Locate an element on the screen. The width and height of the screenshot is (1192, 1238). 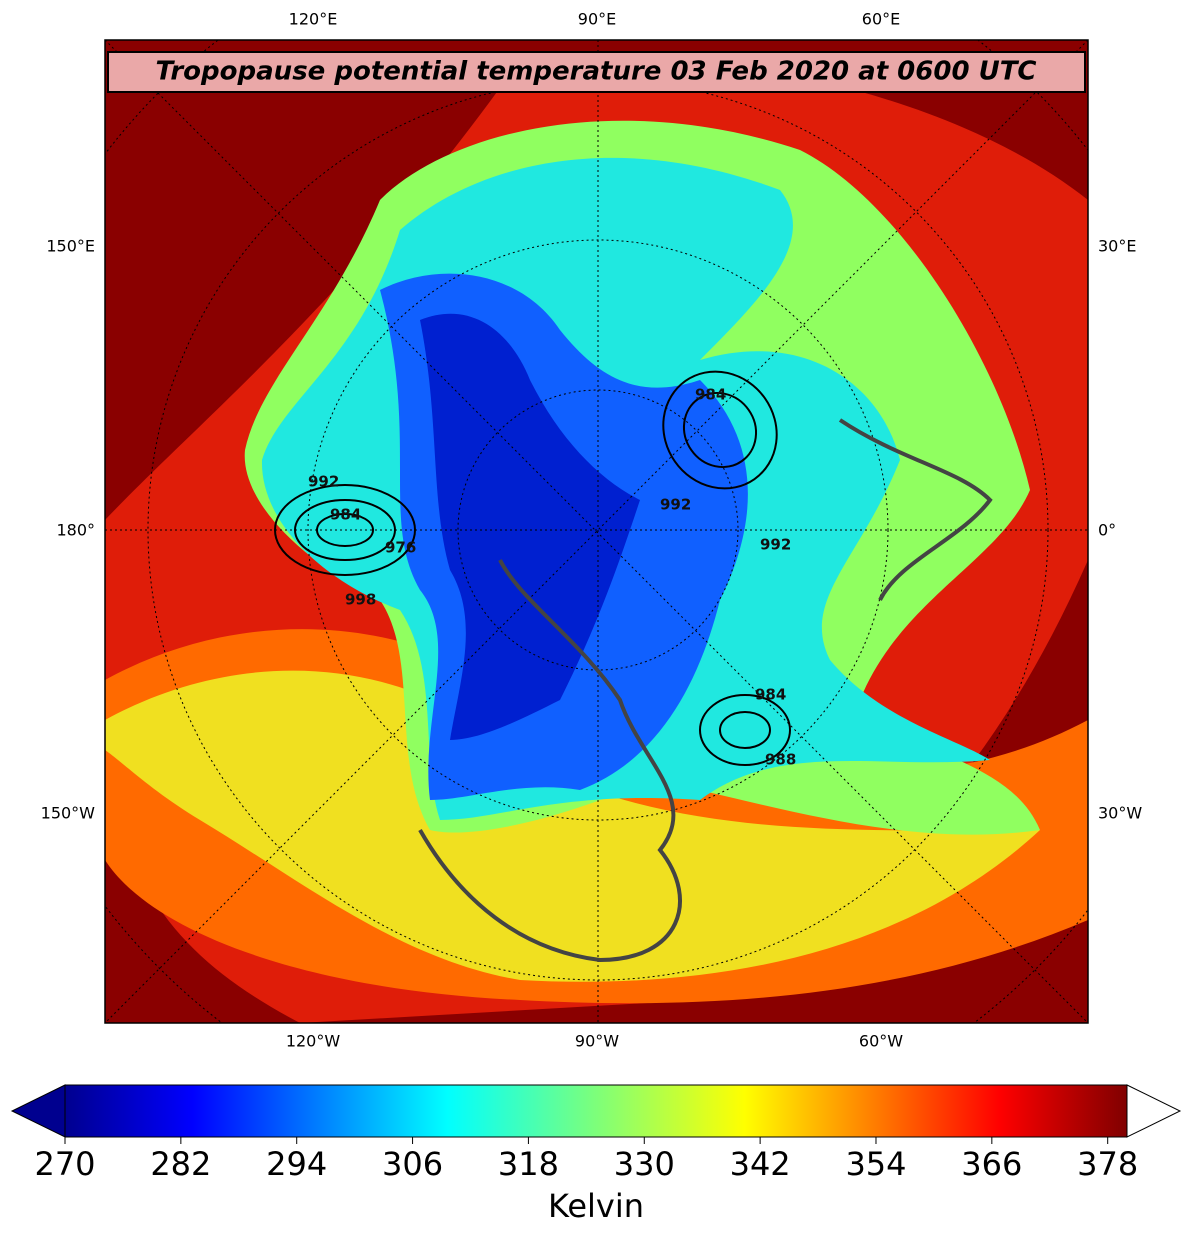
colorbar-extend-high is located at coordinates (1154, 1111).